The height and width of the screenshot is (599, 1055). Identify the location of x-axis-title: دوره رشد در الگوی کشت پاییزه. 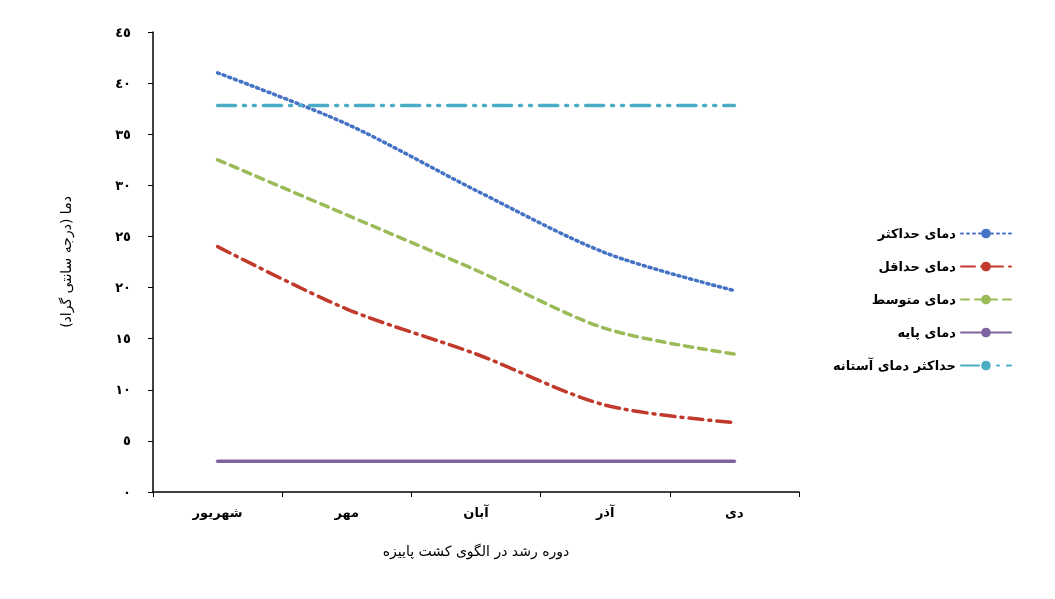
(476, 551).